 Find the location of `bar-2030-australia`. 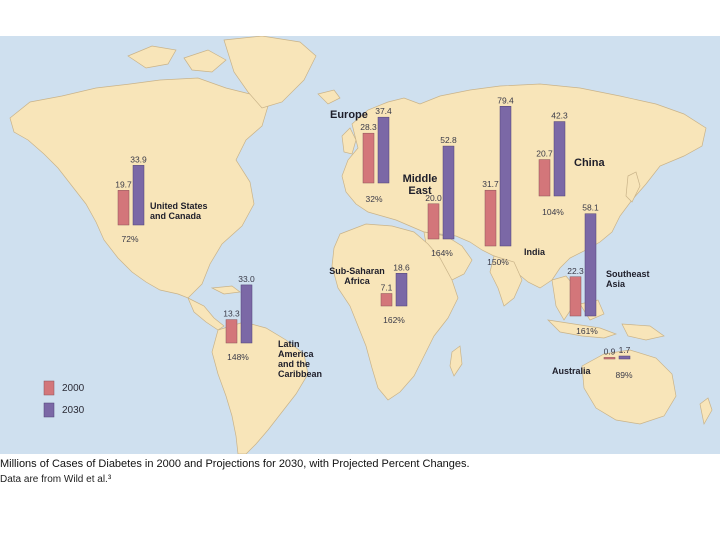

bar-2030-australia is located at coordinates (624, 357).